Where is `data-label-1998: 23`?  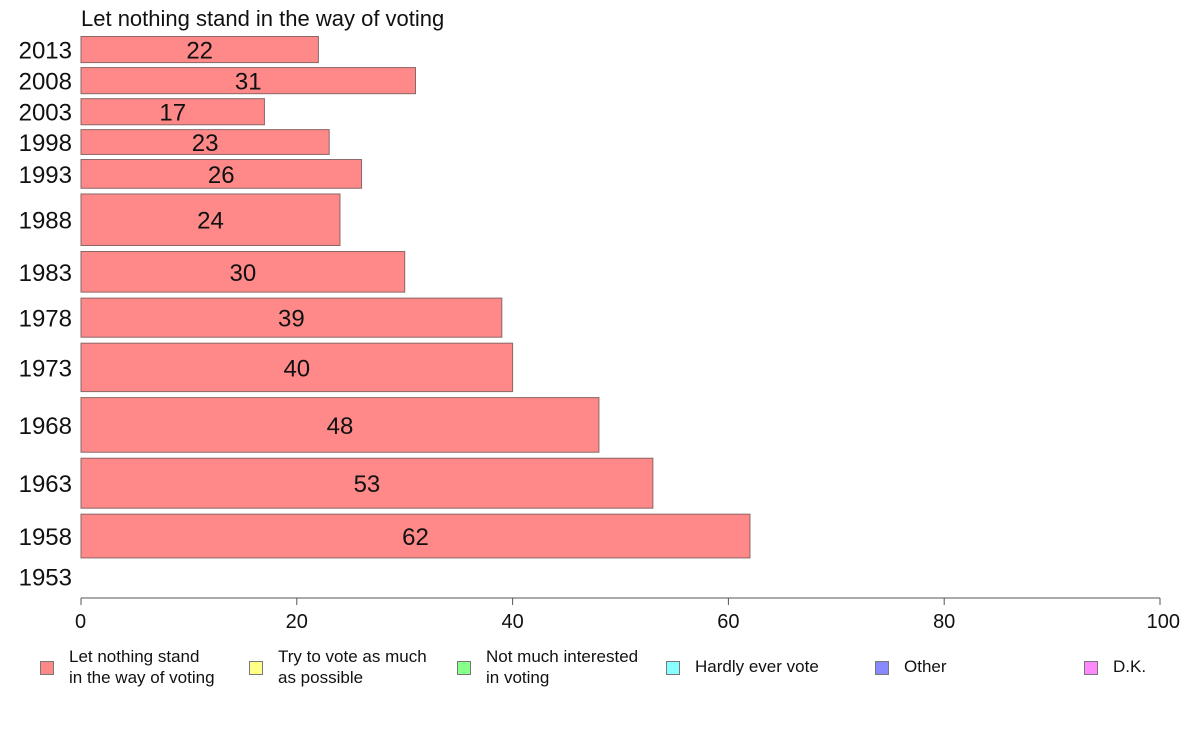 data-label-1998: 23 is located at coordinates (205, 143).